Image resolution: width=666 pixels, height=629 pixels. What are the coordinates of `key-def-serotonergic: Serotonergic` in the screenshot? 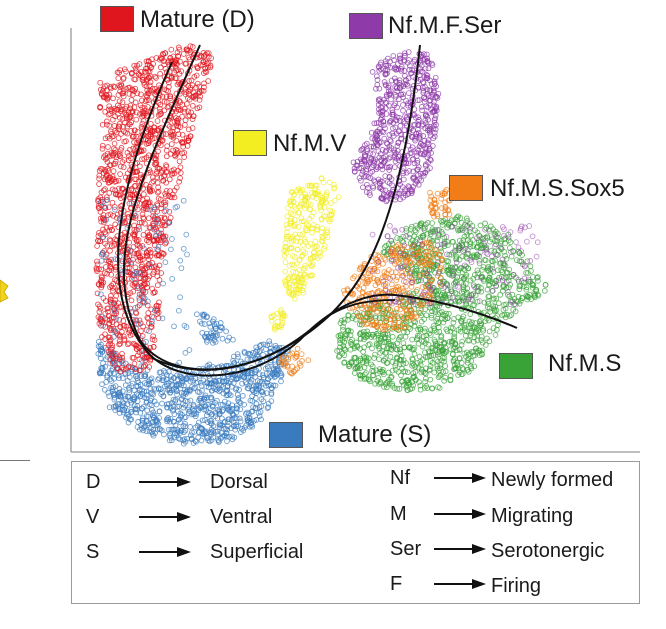 It's located at (548, 551).